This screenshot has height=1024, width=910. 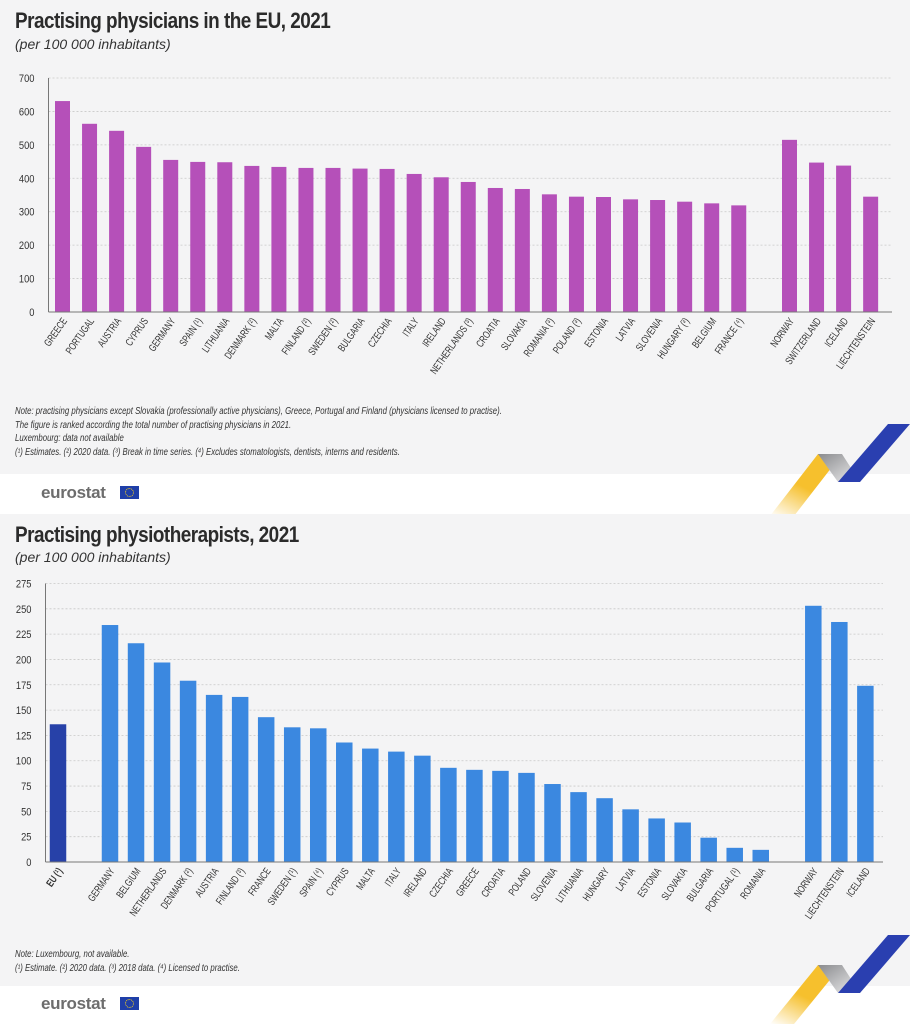 What do you see at coordinates (24, 585) in the screenshot?
I see `y-tick-label: 275` at bounding box center [24, 585].